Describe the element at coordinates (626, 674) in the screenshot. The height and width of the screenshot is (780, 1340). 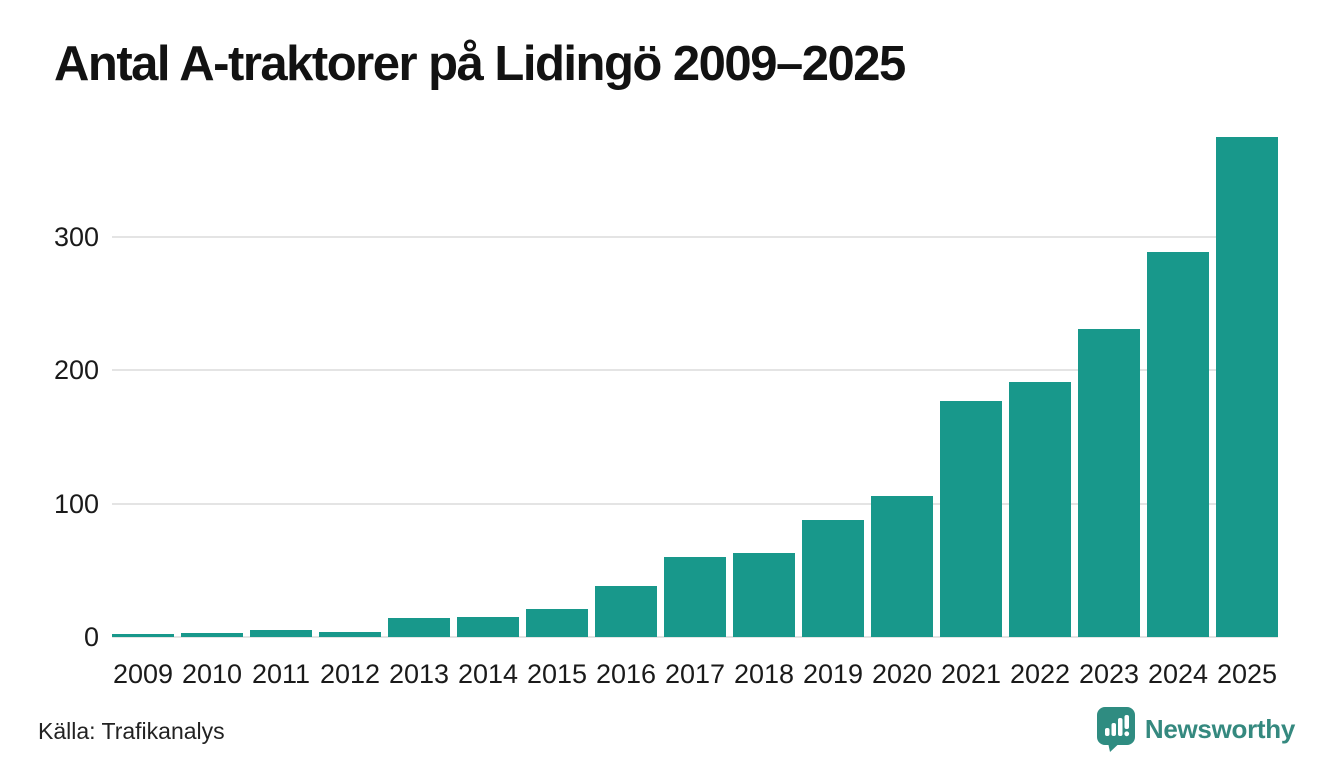
I see `x-tick-label-2016: 2016` at that location.